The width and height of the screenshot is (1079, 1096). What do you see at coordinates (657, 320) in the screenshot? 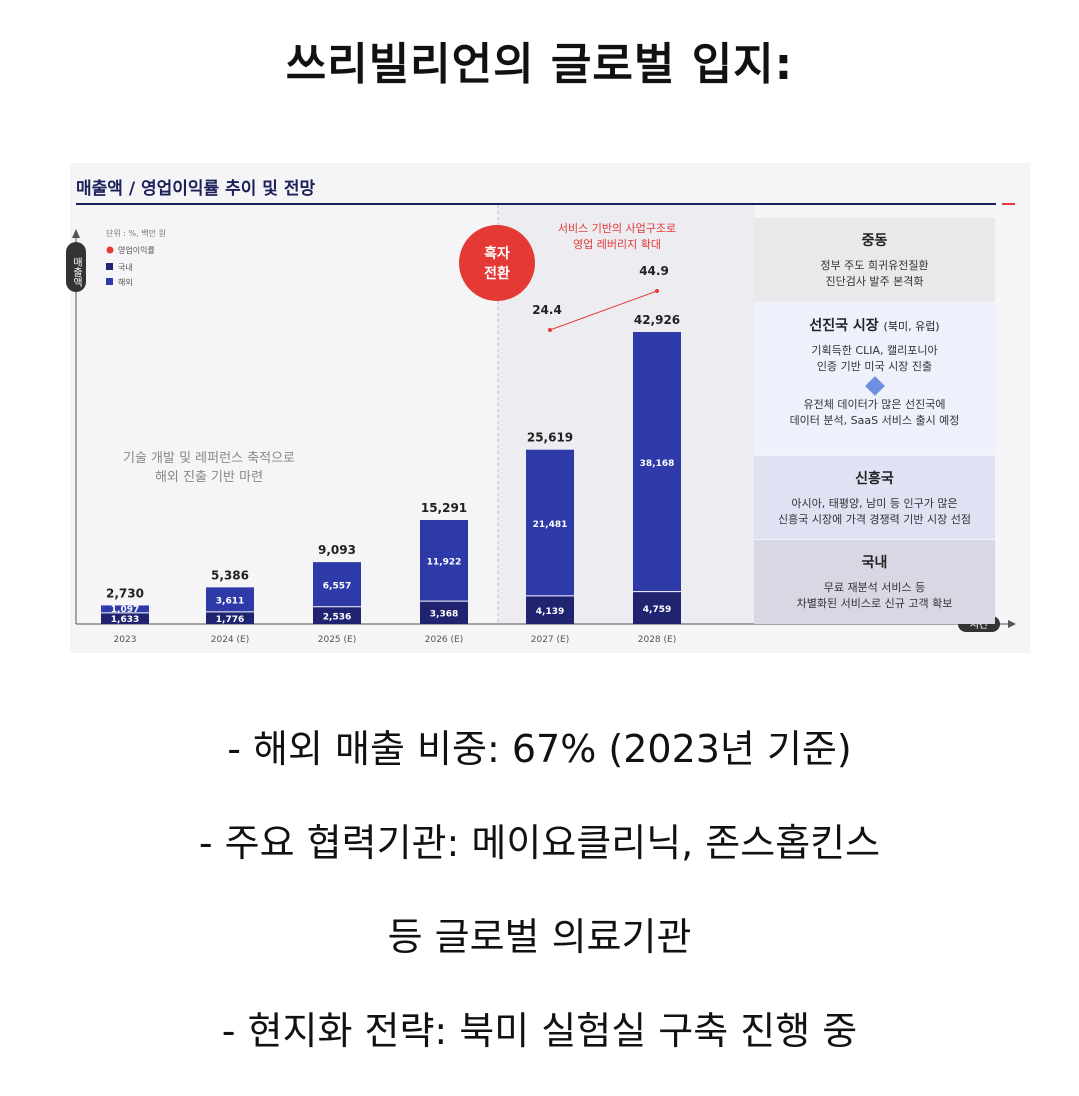
I see `bar-total-label: 42,926` at bounding box center [657, 320].